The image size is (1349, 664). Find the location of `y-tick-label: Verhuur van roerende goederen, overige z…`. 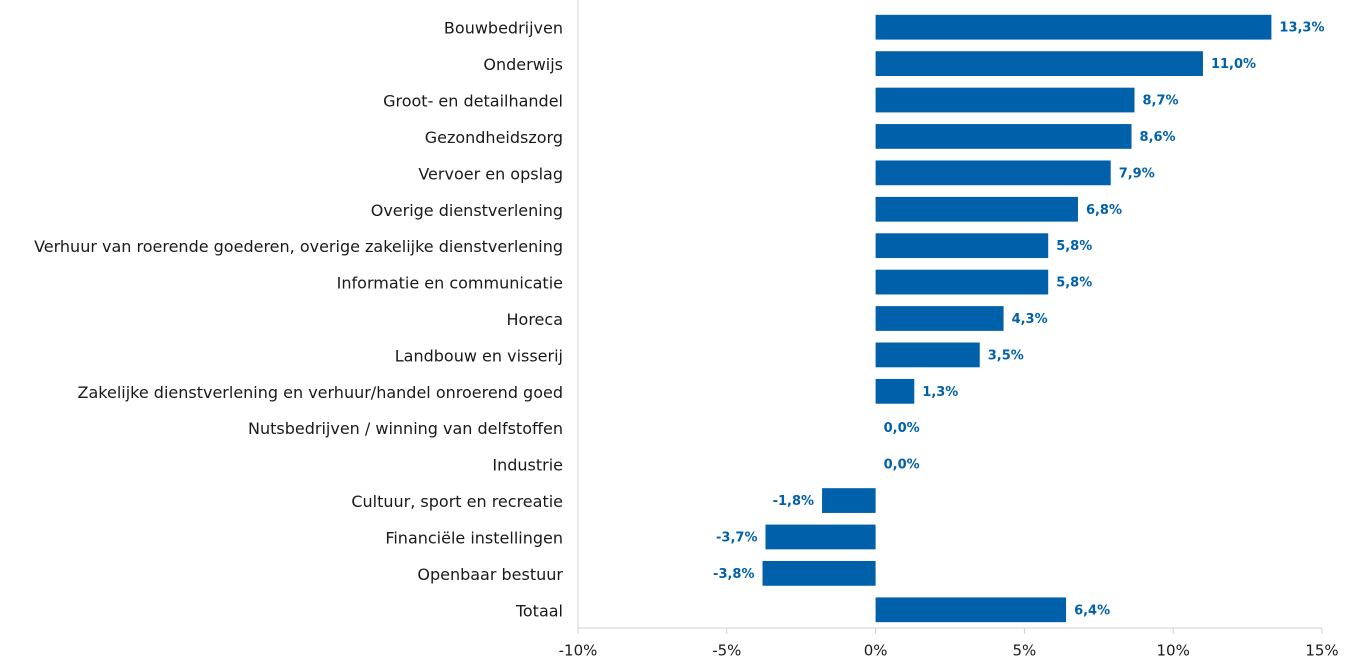

y-tick-label: Verhuur van roerende goederen, overige z… is located at coordinates (298, 246).